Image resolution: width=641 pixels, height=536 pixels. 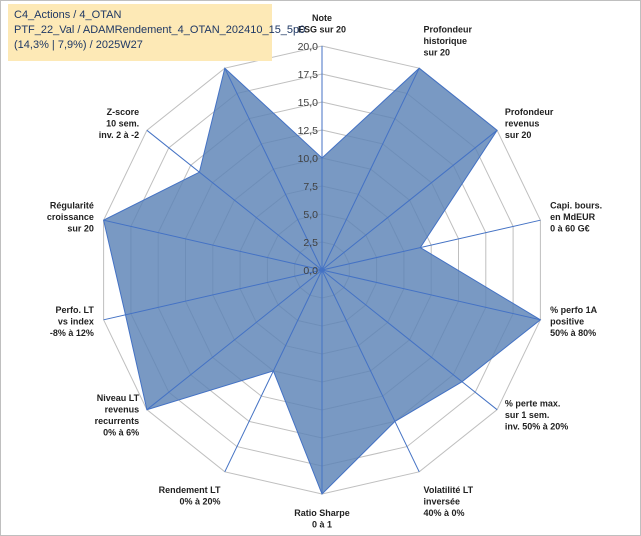 I want to click on axis-label: Capi. bours., so click(x=576, y=206).